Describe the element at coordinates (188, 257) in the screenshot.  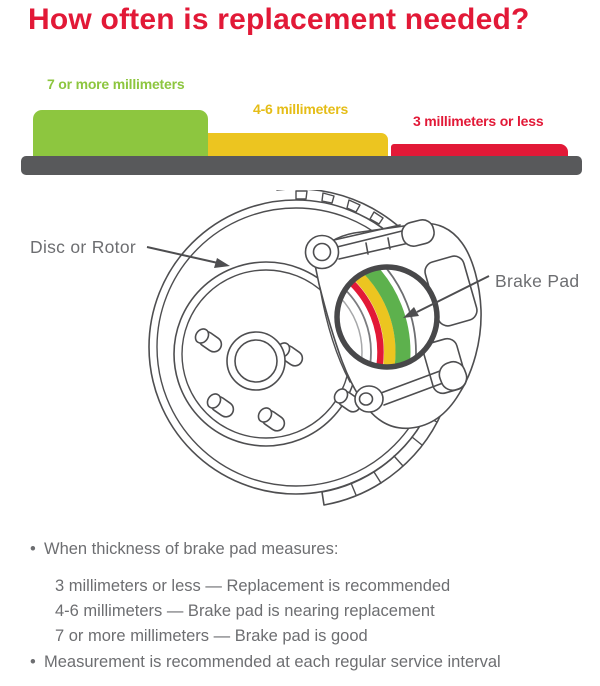
I see `disc-arrow` at that location.